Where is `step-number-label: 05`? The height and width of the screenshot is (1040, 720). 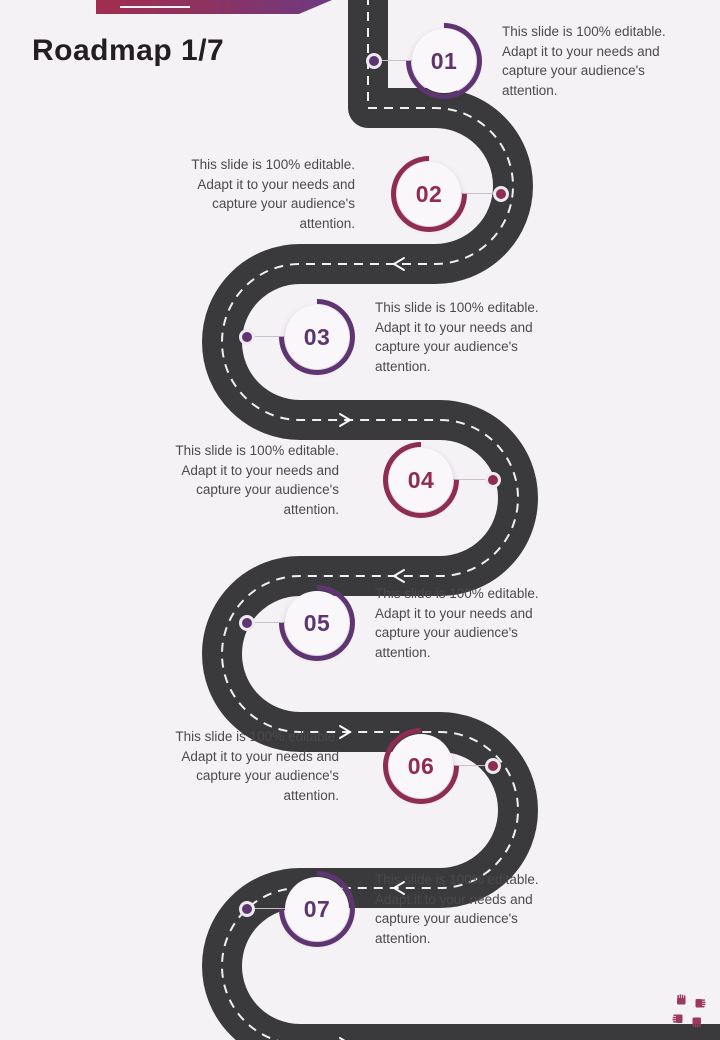
step-number-label: 05 is located at coordinates (317, 622).